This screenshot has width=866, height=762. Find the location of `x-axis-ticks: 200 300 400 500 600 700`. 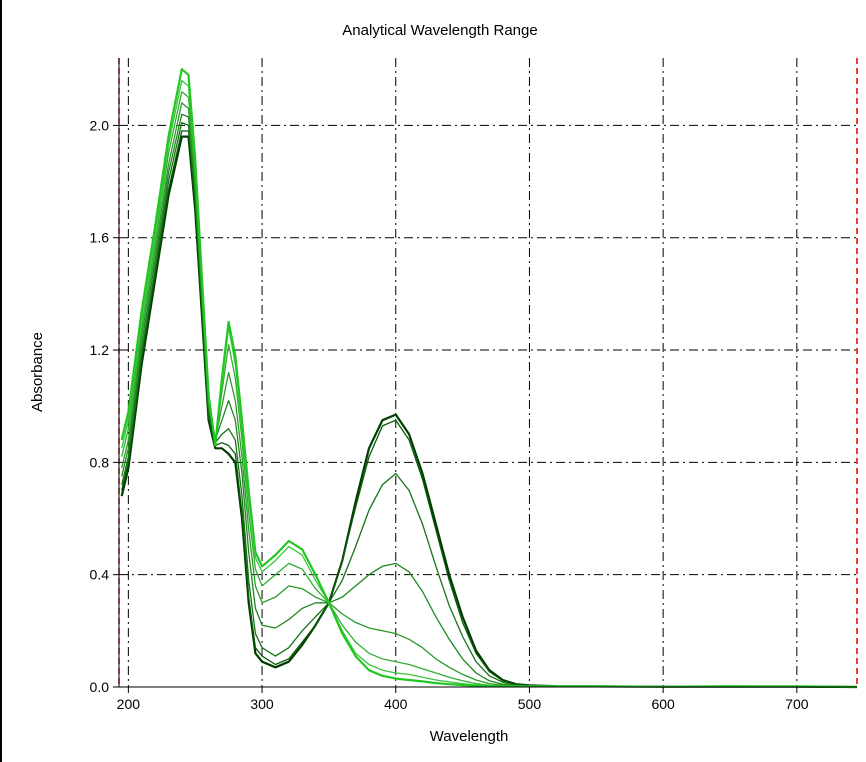

x-axis-ticks: 200 300 400 500 600 700 is located at coordinates (463, 699).